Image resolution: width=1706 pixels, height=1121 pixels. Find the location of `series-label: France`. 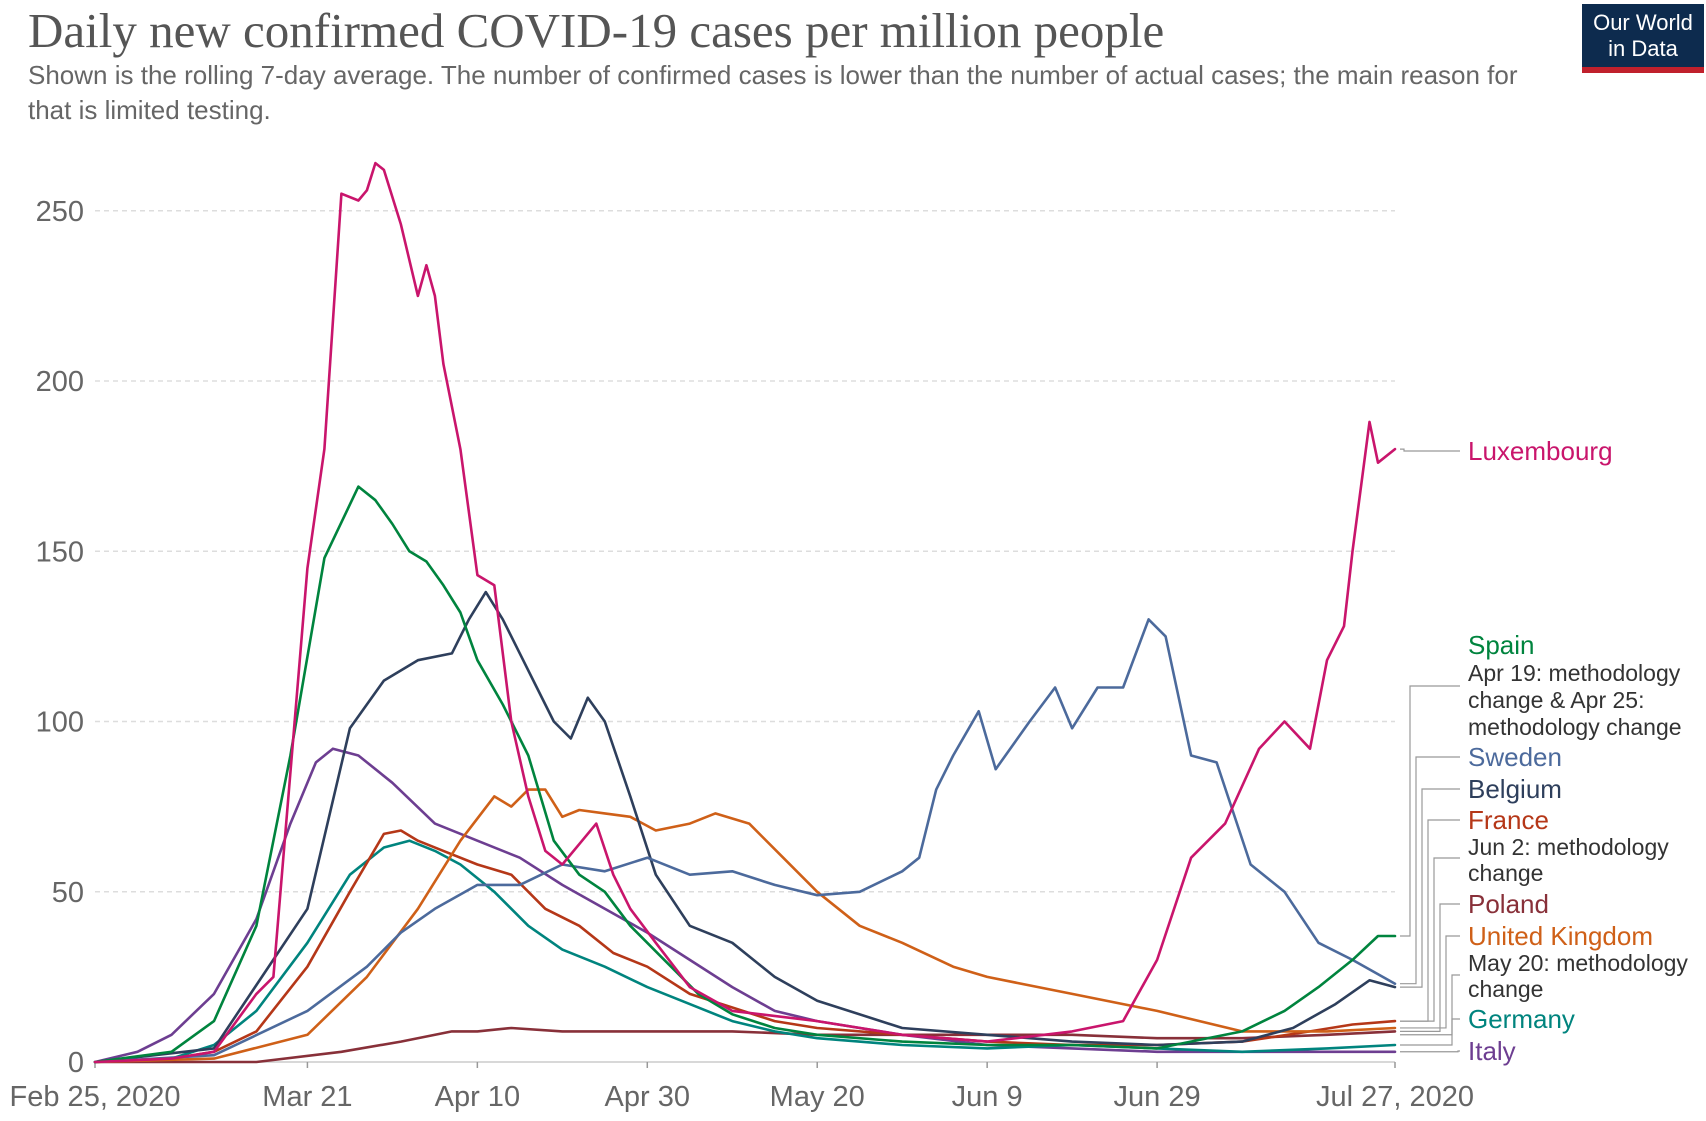

series-label: France is located at coordinates (1508, 820).